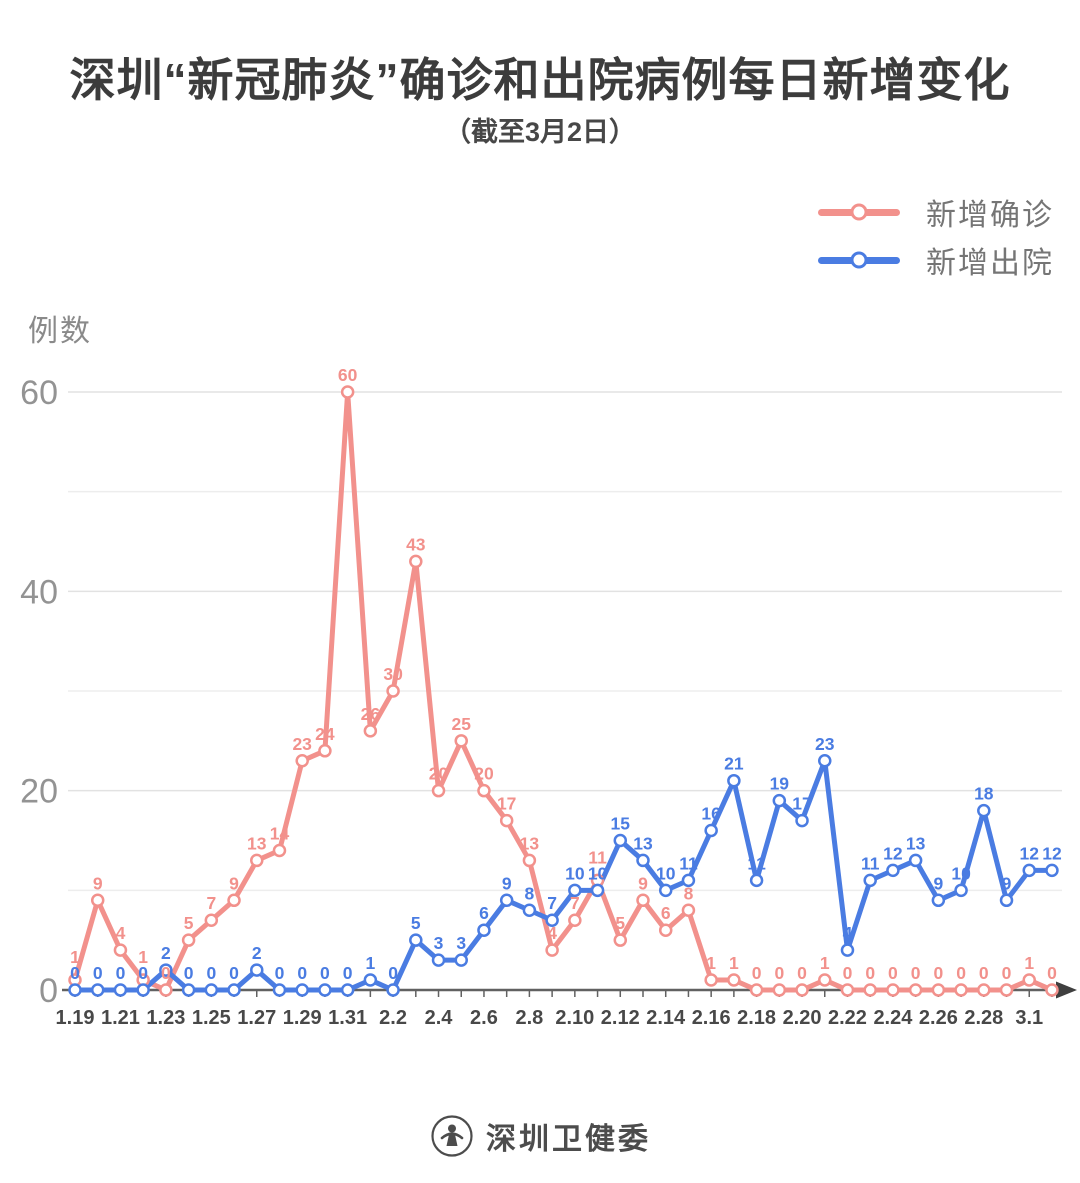 This screenshot has width=1080, height=1183. What do you see at coordinates (60, 331) in the screenshot?
I see `y-axis-title: 例数` at bounding box center [60, 331].